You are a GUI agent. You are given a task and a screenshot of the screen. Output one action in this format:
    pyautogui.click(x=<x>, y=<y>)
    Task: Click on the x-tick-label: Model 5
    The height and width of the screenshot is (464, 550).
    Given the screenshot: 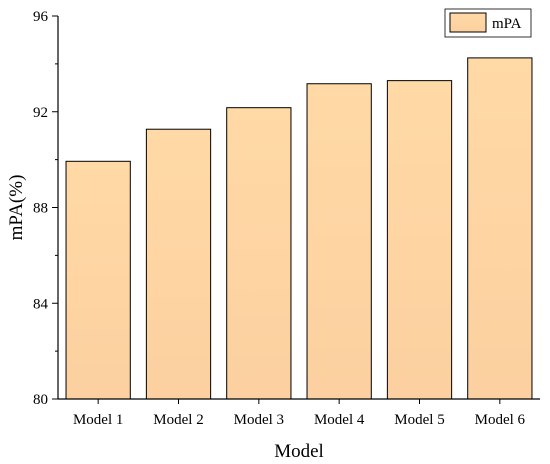 What is the action you would take?
    pyautogui.click(x=419, y=420)
    